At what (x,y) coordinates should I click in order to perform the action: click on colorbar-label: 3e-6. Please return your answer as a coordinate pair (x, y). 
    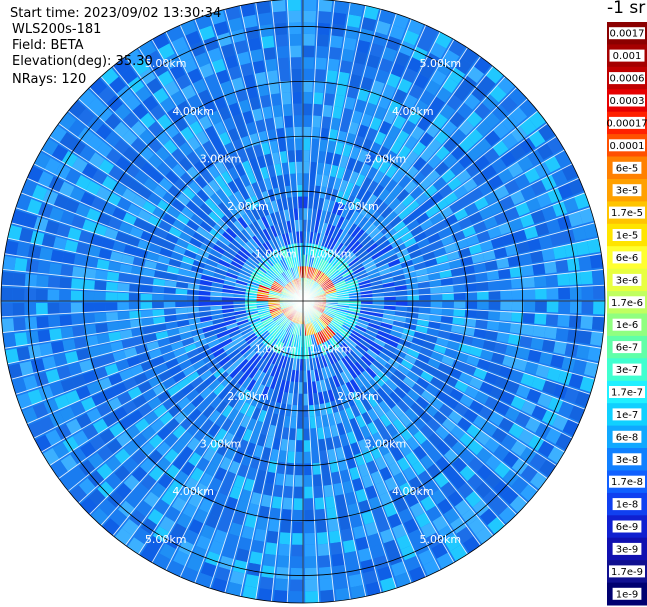
    Looking at the image, I should click on (627, 280).